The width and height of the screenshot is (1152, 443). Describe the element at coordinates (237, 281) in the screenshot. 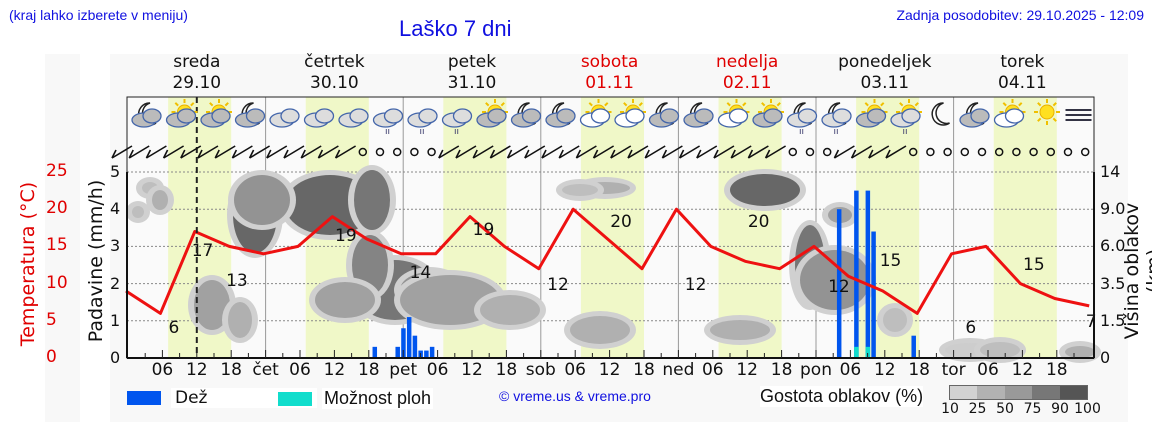

I see `svg-text: 13` at that location.